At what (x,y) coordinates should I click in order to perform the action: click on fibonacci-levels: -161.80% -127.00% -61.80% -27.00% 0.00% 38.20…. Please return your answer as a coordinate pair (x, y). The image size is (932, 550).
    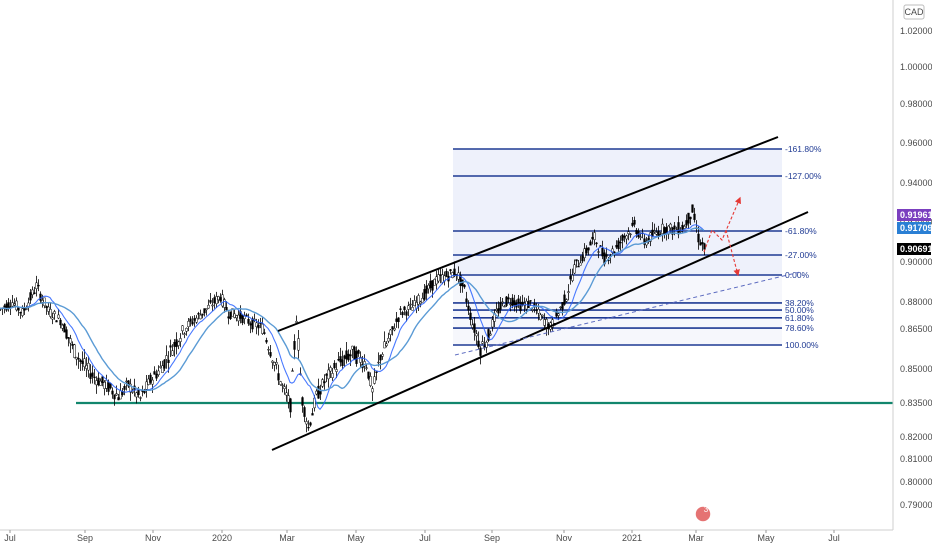
    Looking at the image, I should click on (637, 247).